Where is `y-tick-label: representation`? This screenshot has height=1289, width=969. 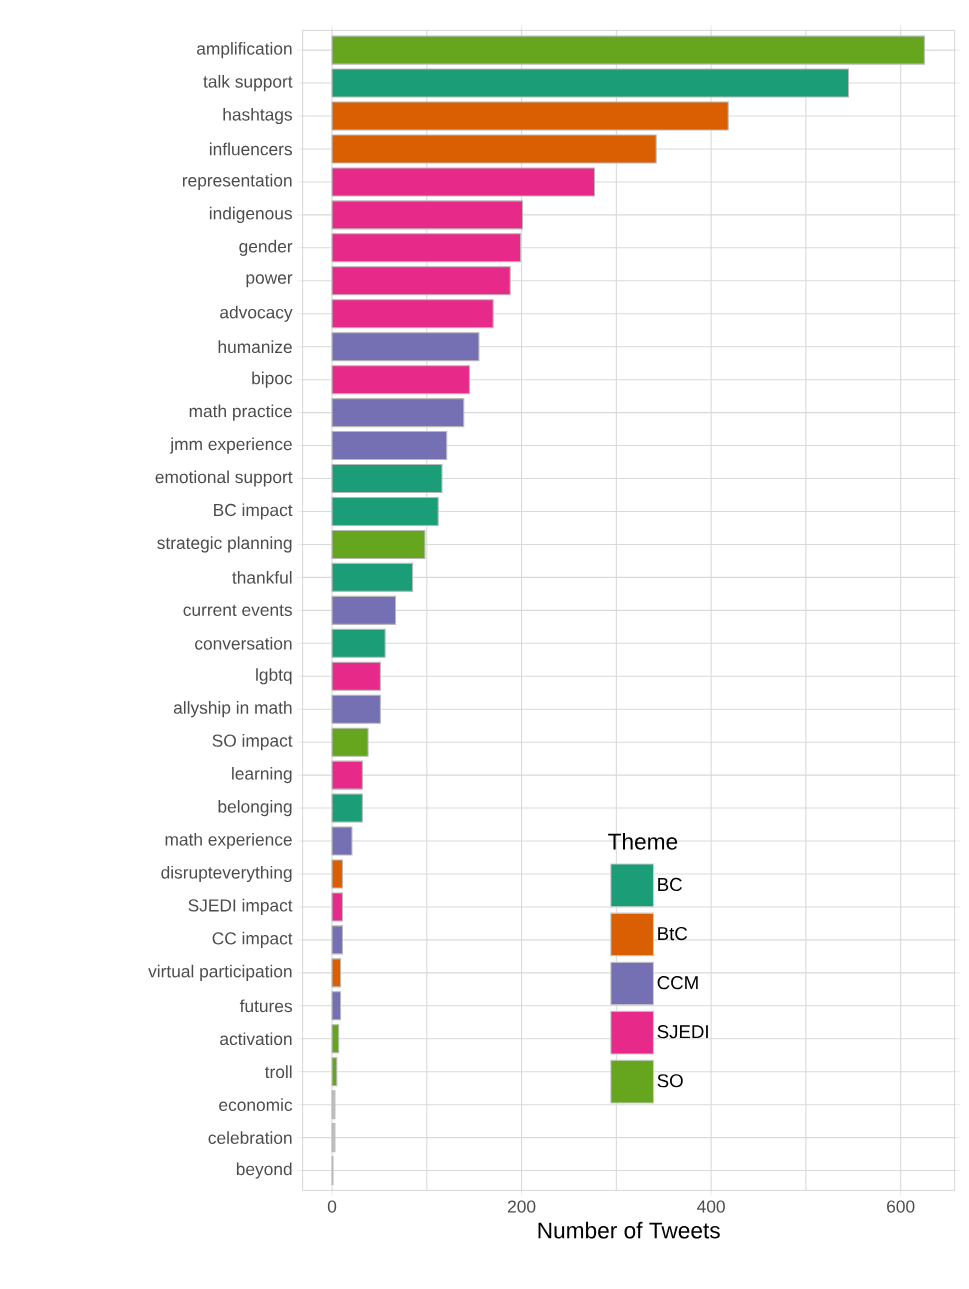
y-tick-label: representation is located at coordinates (237, 182).